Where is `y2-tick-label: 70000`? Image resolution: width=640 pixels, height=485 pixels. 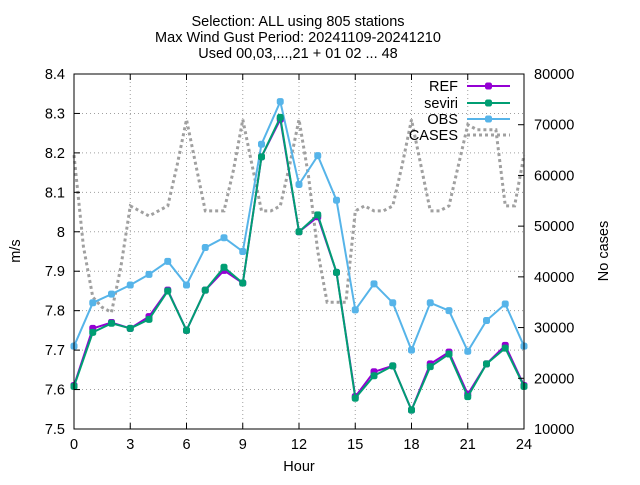 y2-tick-label: 70000 is located at coordinates (554, 126).